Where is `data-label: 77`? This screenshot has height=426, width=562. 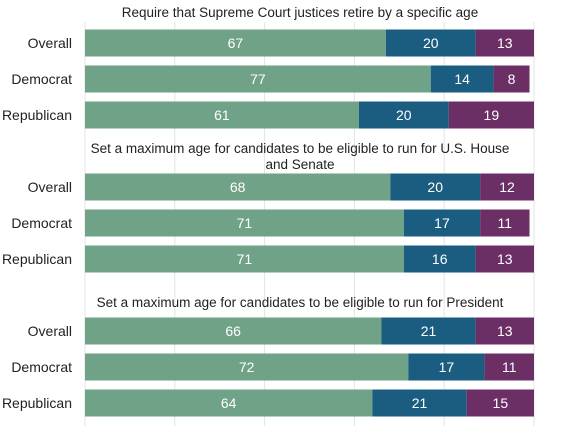
data-label: 77 is located at coordinates (258, 79).